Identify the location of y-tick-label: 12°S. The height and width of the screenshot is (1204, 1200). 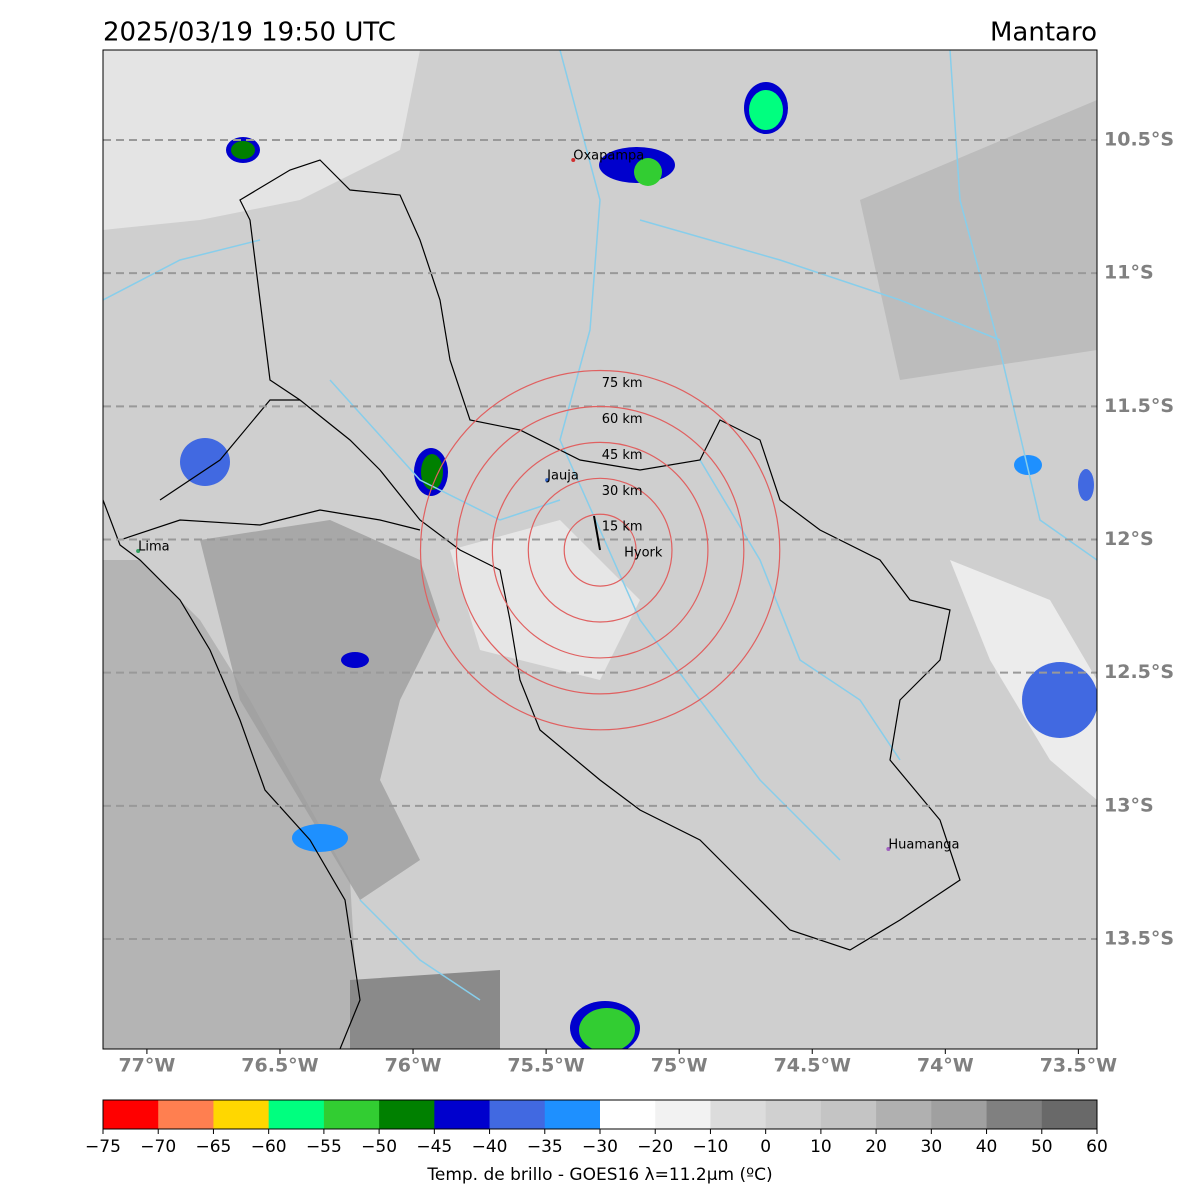
(1129, 539).